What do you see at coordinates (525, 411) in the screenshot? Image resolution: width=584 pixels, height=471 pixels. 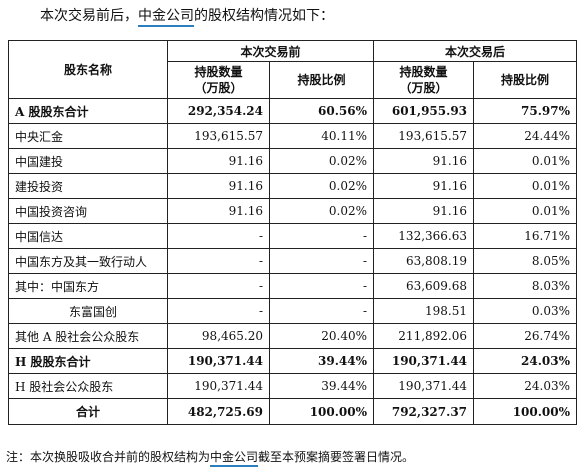 I see `after-ratio-cell: 100.00%` at bounding box center [525, 411].